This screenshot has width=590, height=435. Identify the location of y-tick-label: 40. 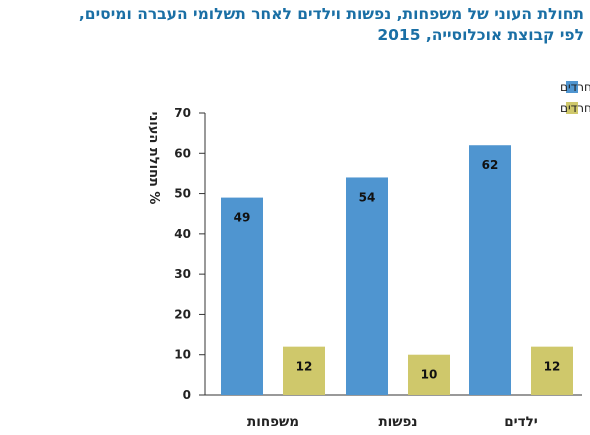
(182, 234).